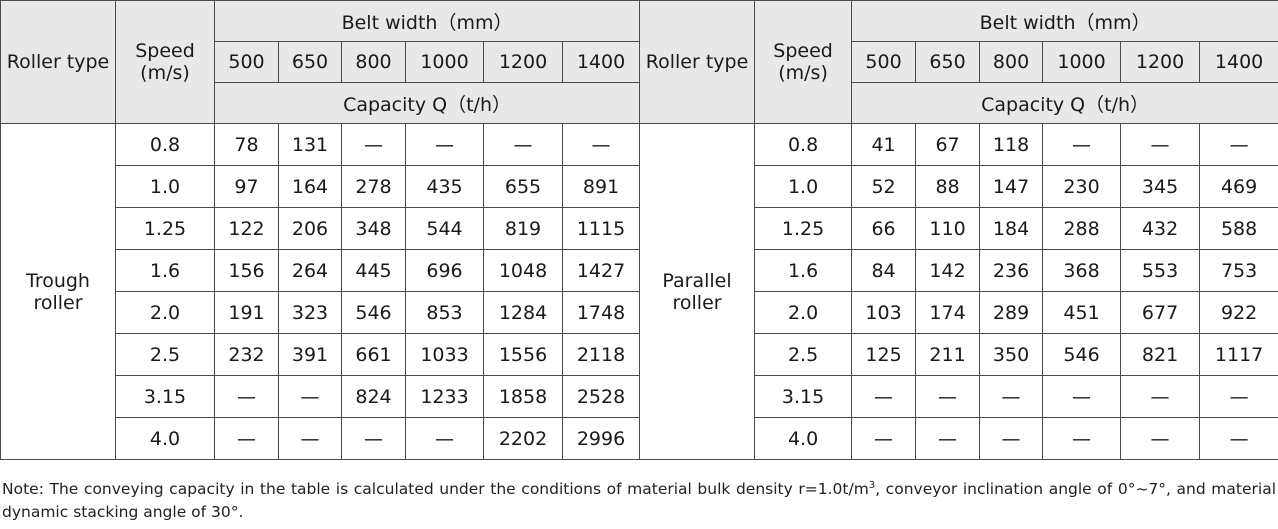 This screenshot has height=529, width=1278. I want to click on capacity-cell: 278, so click(373, 186).